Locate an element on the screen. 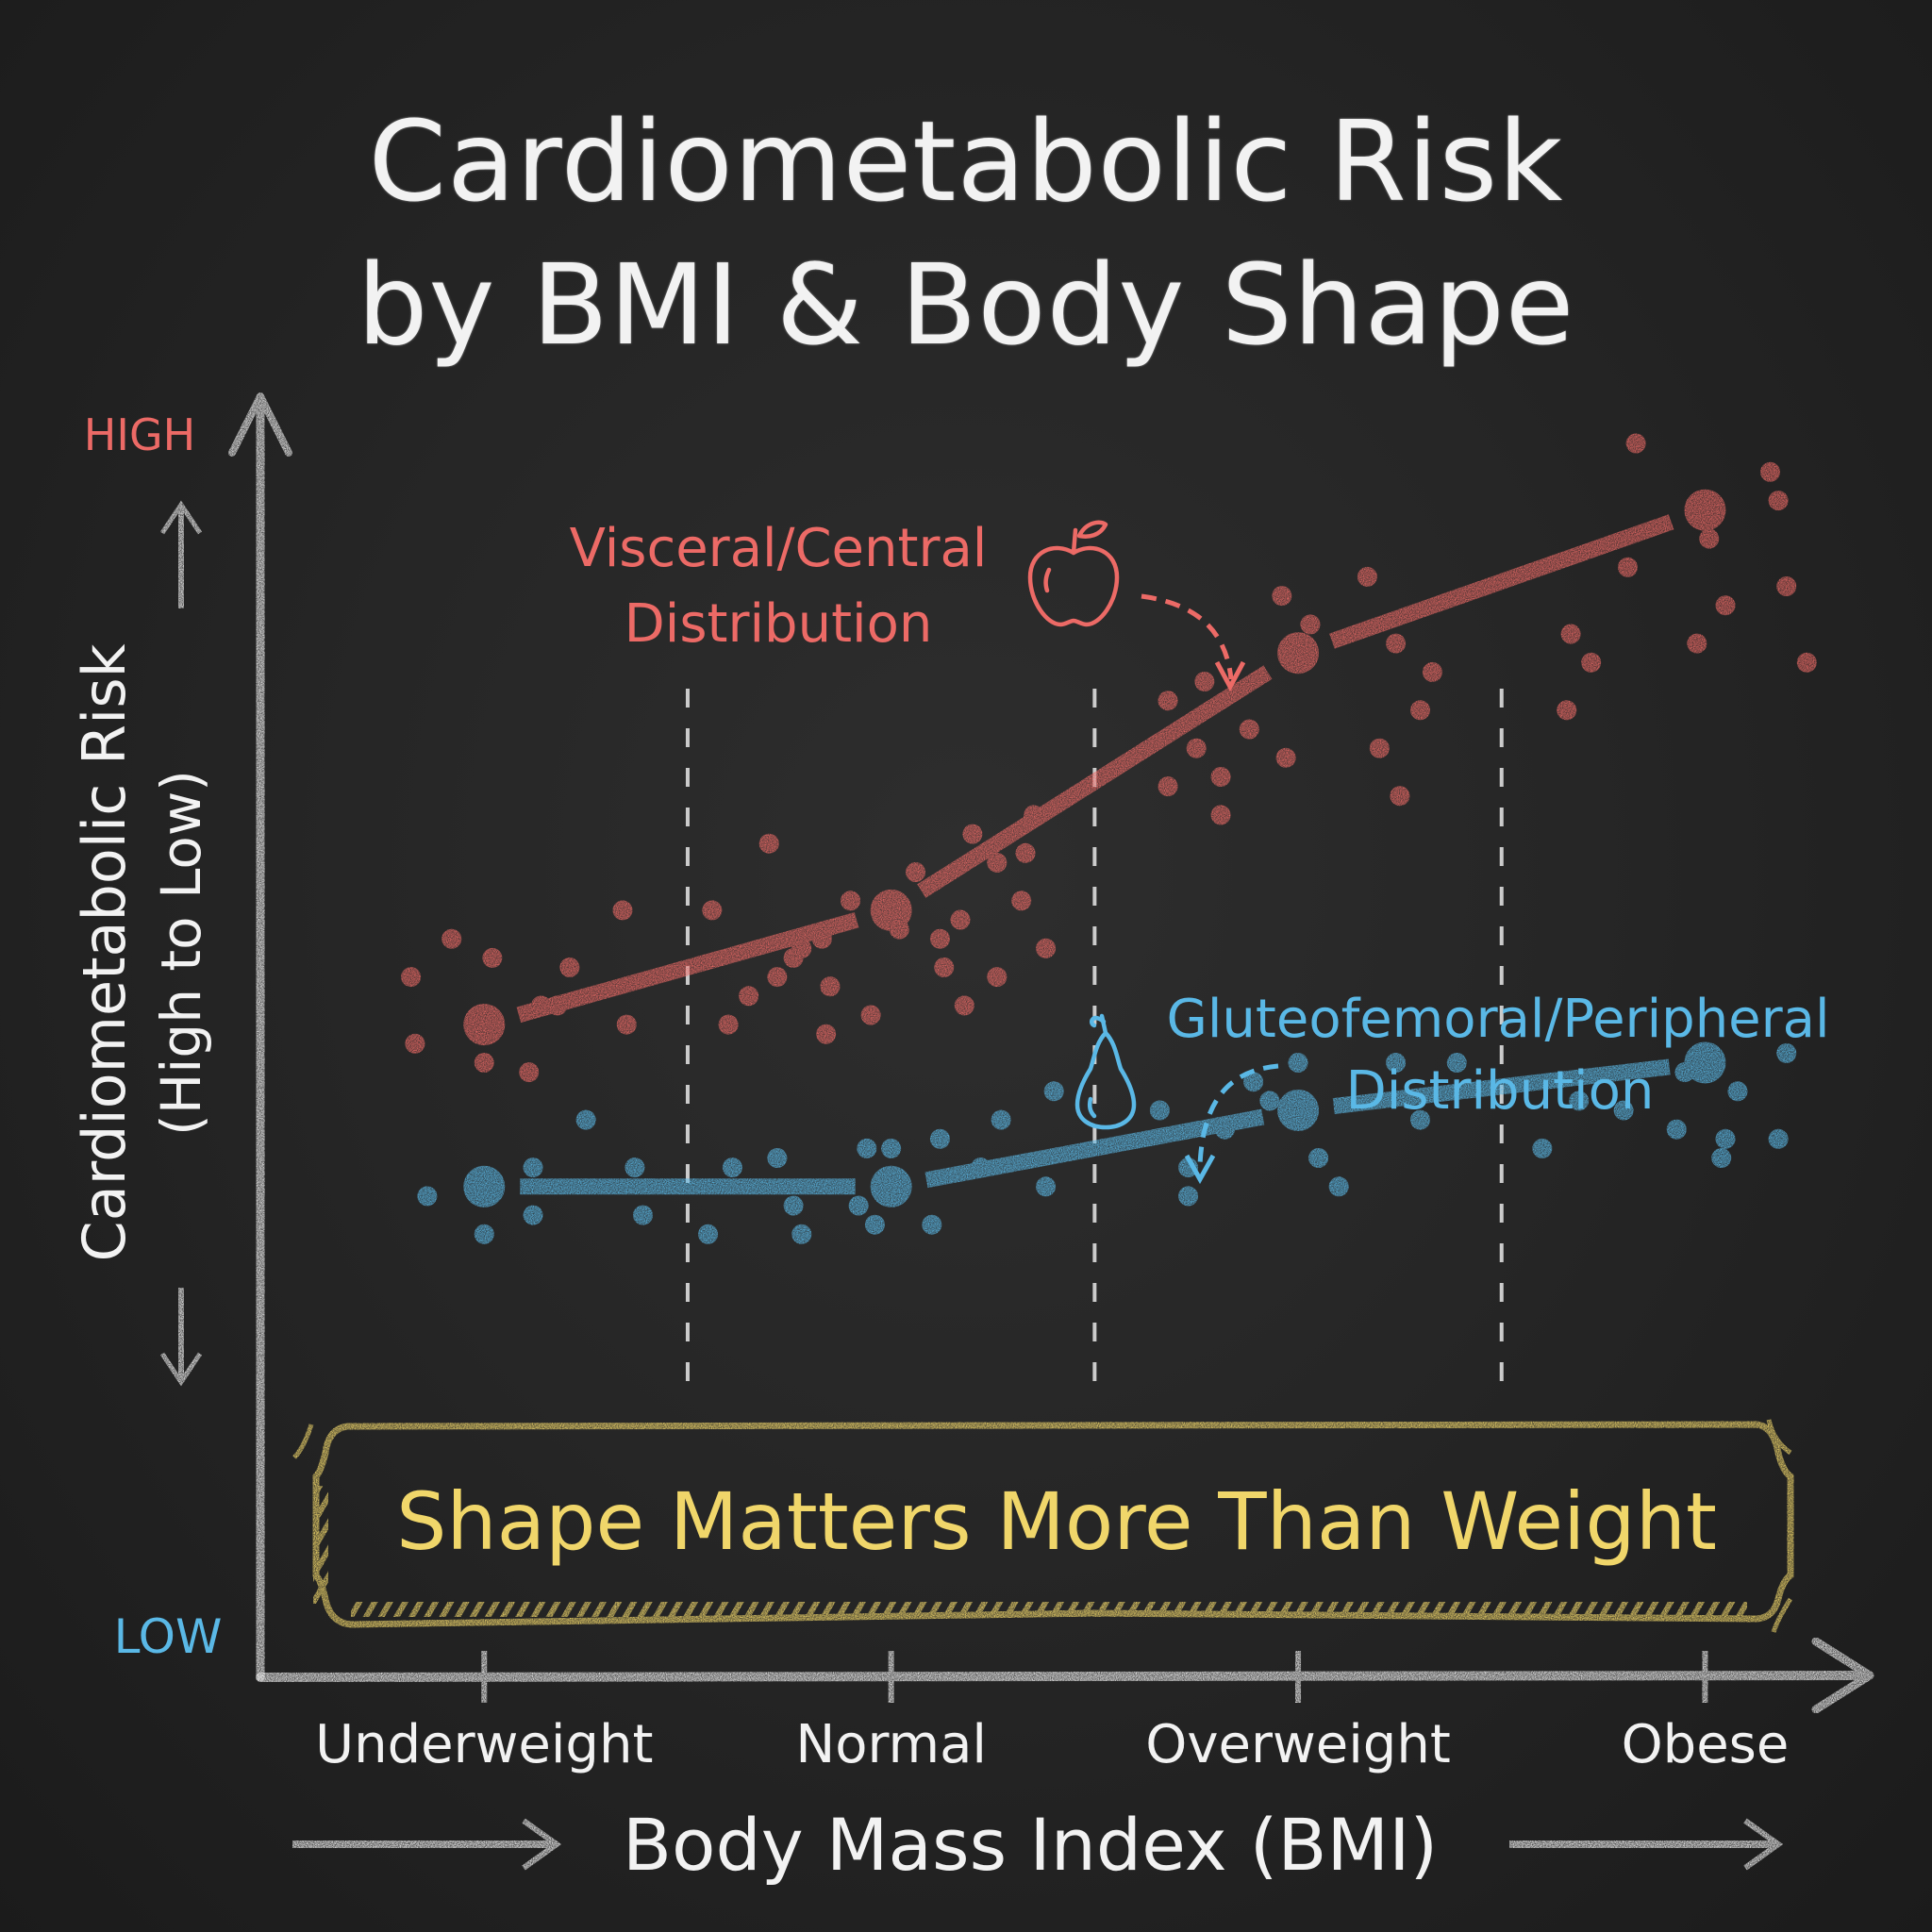  callout-banner-hatch is located at coordinates (1049, 1610).